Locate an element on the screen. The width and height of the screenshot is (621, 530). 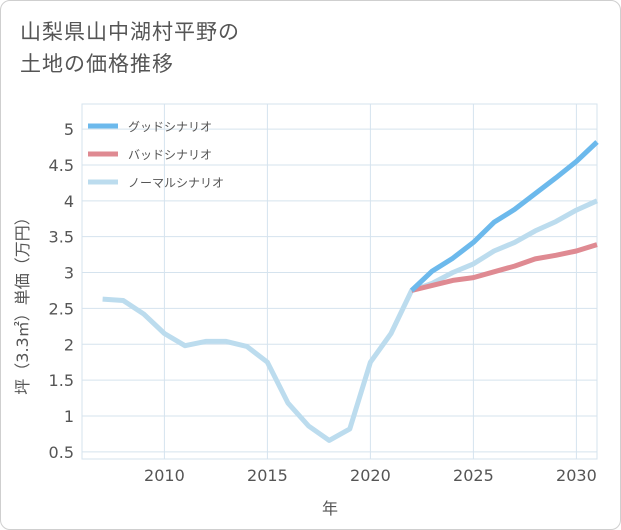
y-axis-label: 坪（3.3㎡）単価（万円） is located at coordinates (22, 301).